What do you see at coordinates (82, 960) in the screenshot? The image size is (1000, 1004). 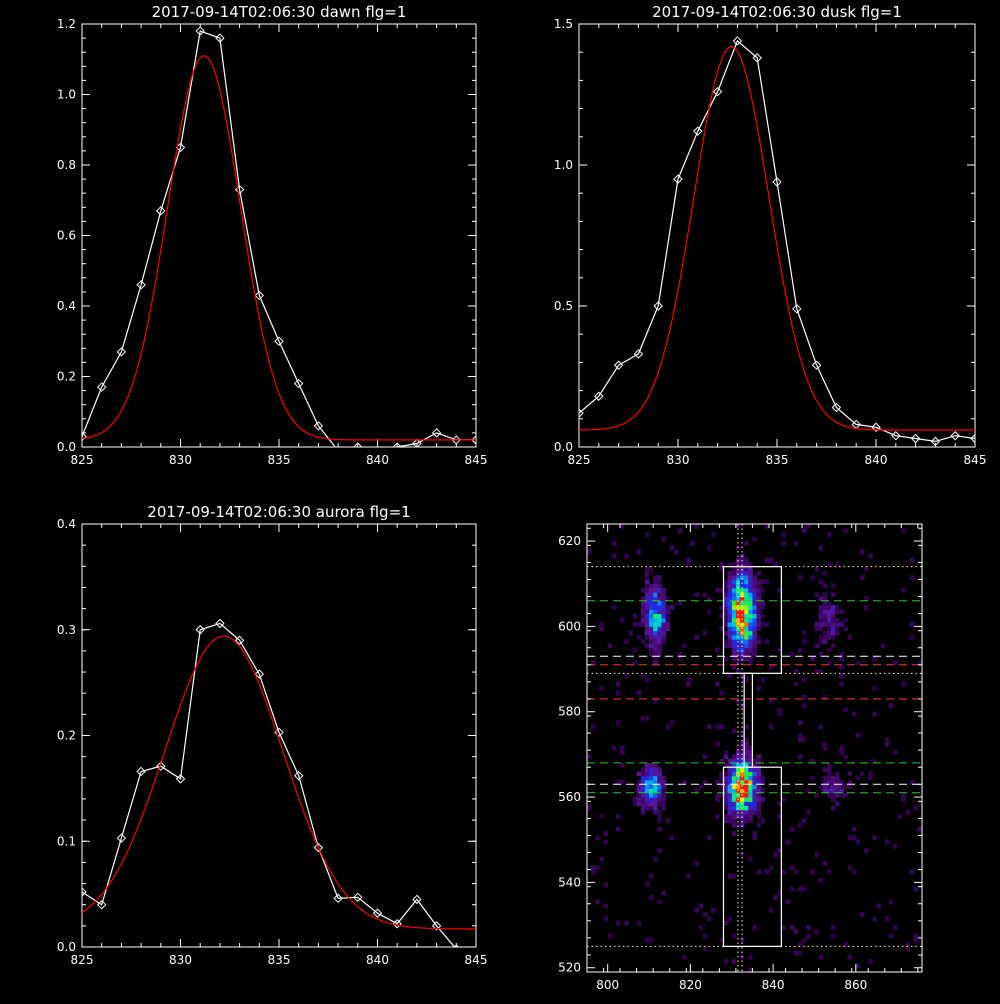 I see `x-tick-label: 825` at bounding box center [82, 960].